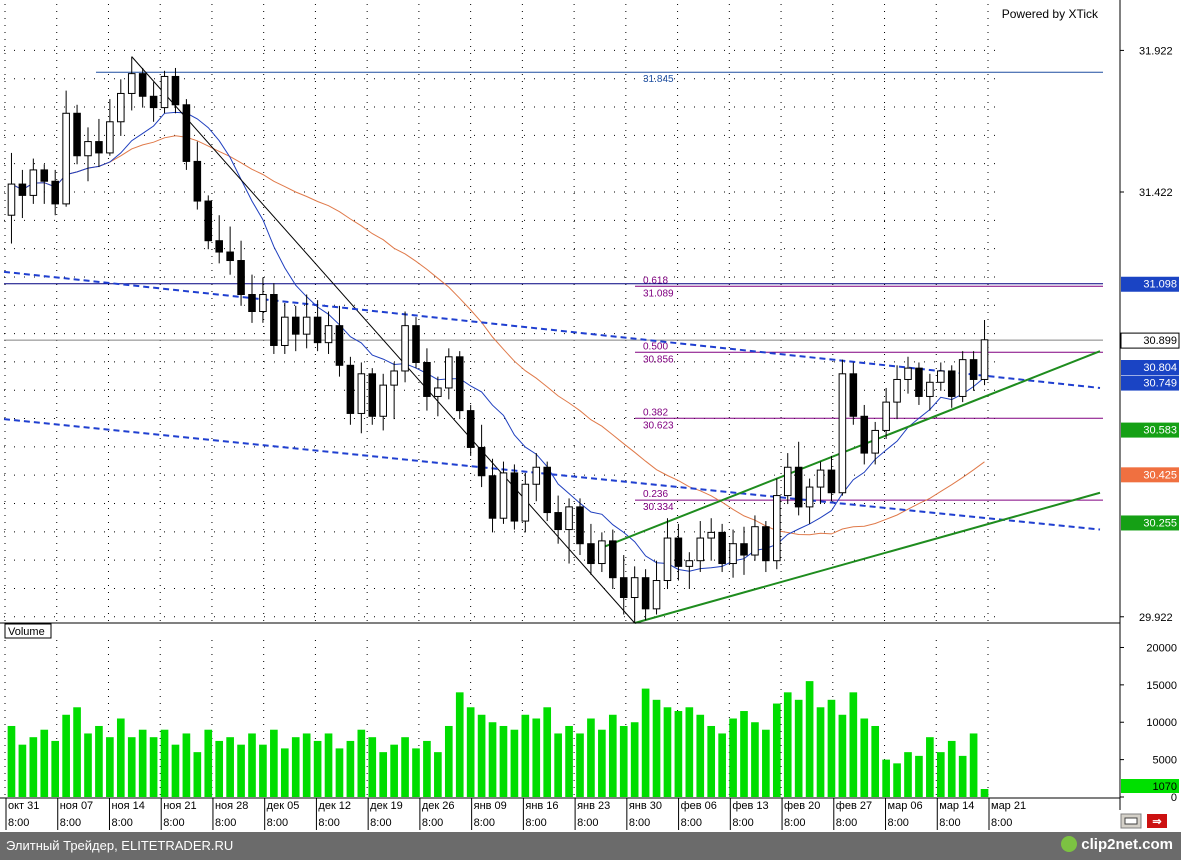 The width and height of the screenshot is (1181, 860). Describe the element at coordinates (1156, 618) in the screenshot. I see `y-tick-label: 29.922` at that location.